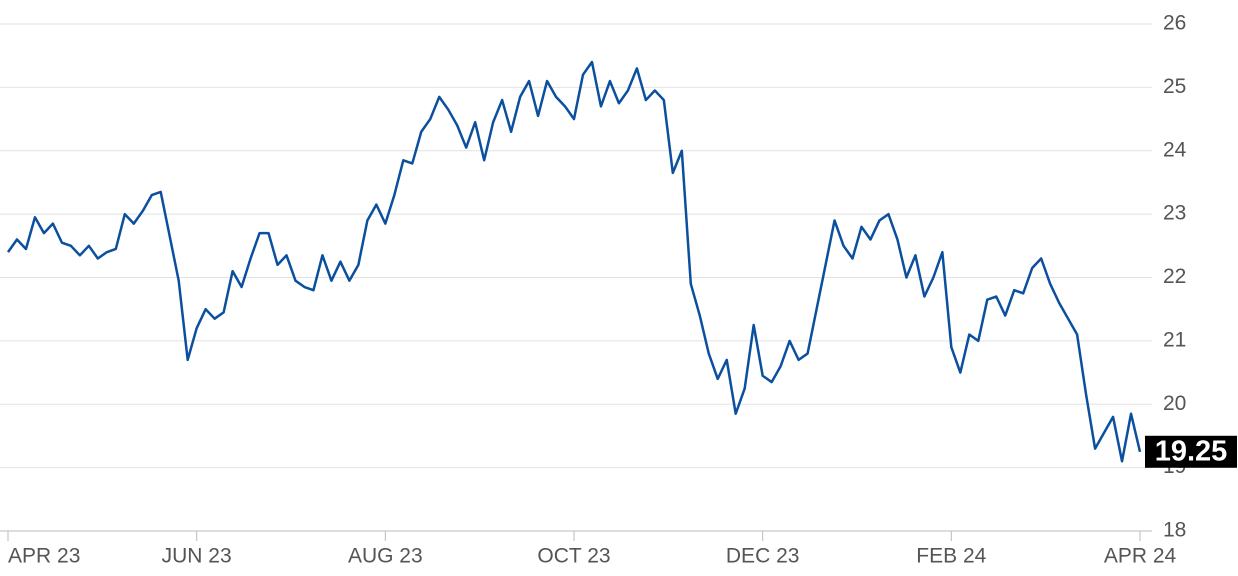  Describe the element at coordinates (197, 556) in the screenshot. I see `x-tick-label: JUN 23` at that location.